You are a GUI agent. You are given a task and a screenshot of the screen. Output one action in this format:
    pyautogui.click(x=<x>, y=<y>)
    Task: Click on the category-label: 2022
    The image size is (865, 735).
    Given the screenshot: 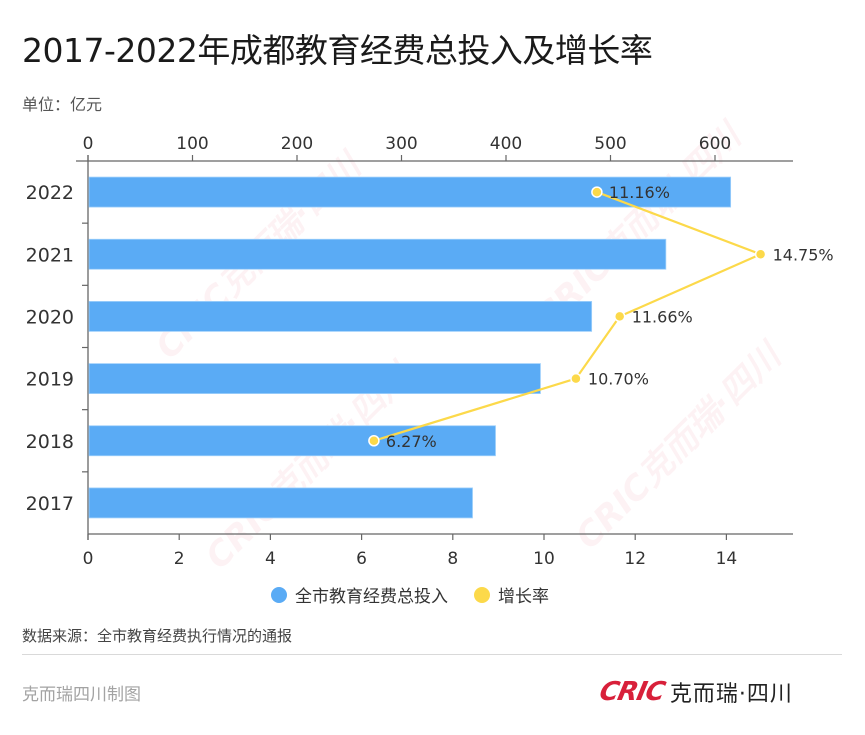 What is the action you would take?
    pyautogui.click(x=50, y=193)
    